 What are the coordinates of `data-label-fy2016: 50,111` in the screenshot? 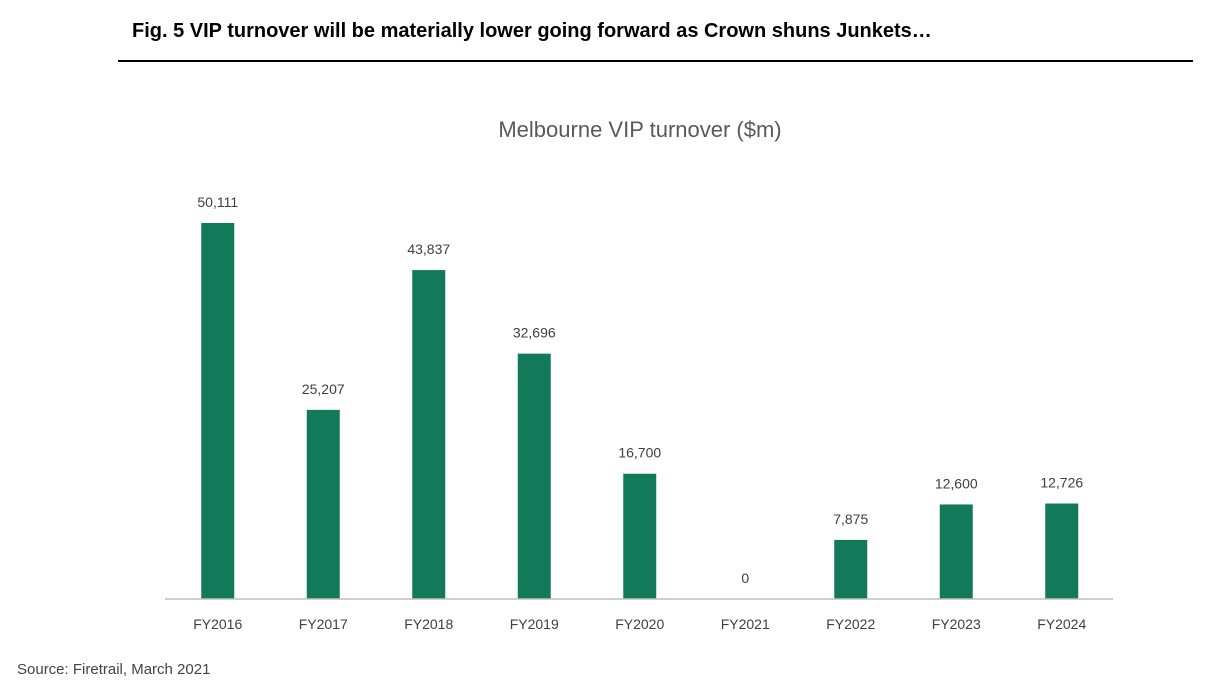 It's located at (217, 202).